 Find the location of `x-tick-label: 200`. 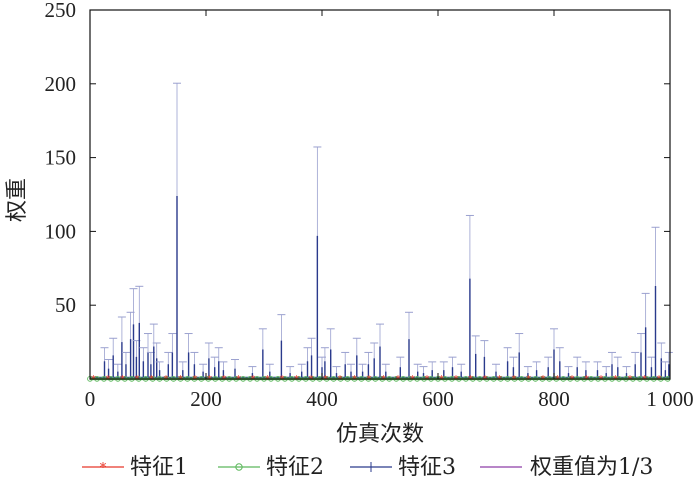

x-tick-label: 200 is located at coordinates (206, 399).